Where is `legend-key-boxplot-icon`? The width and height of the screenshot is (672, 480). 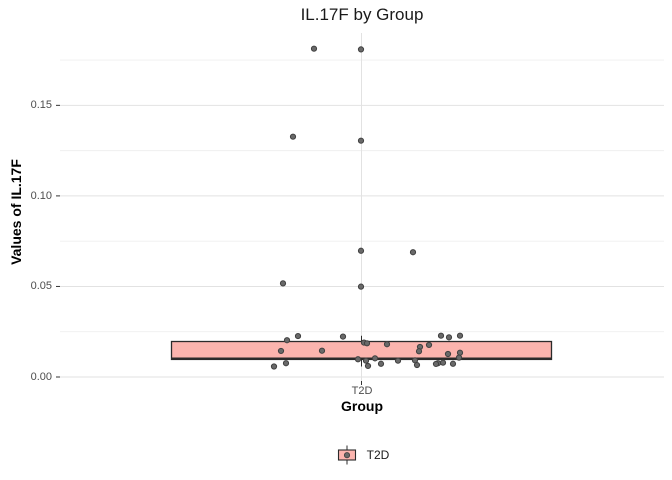
legend-key-boxplot-icon is located at coordinates (346, 455).